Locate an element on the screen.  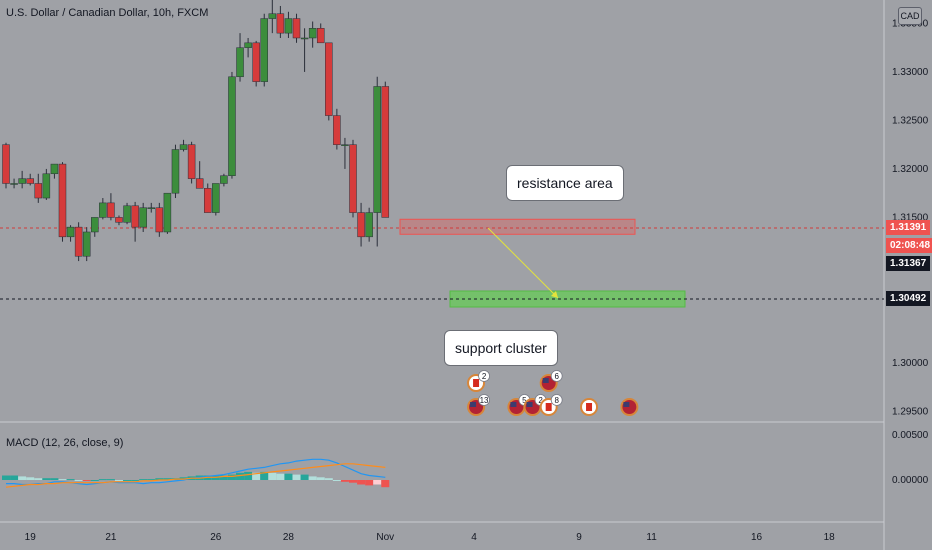
support-label: support cluster is located at coordinates (501, 348).